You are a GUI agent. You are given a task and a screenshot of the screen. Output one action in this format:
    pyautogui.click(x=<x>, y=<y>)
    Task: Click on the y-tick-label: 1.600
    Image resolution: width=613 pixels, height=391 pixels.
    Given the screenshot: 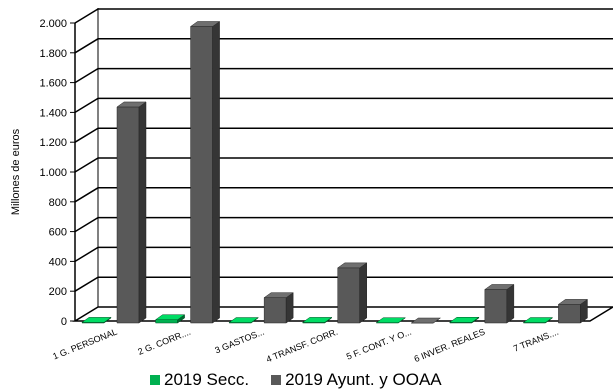 What is the action you would take?
    pyautogui.click(x=53, y=84)
    